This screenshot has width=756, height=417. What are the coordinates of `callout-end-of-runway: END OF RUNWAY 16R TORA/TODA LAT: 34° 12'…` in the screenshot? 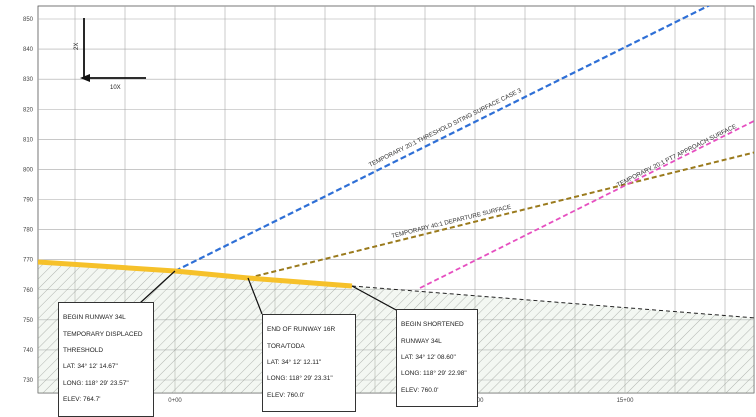 It's located at (309, 363).